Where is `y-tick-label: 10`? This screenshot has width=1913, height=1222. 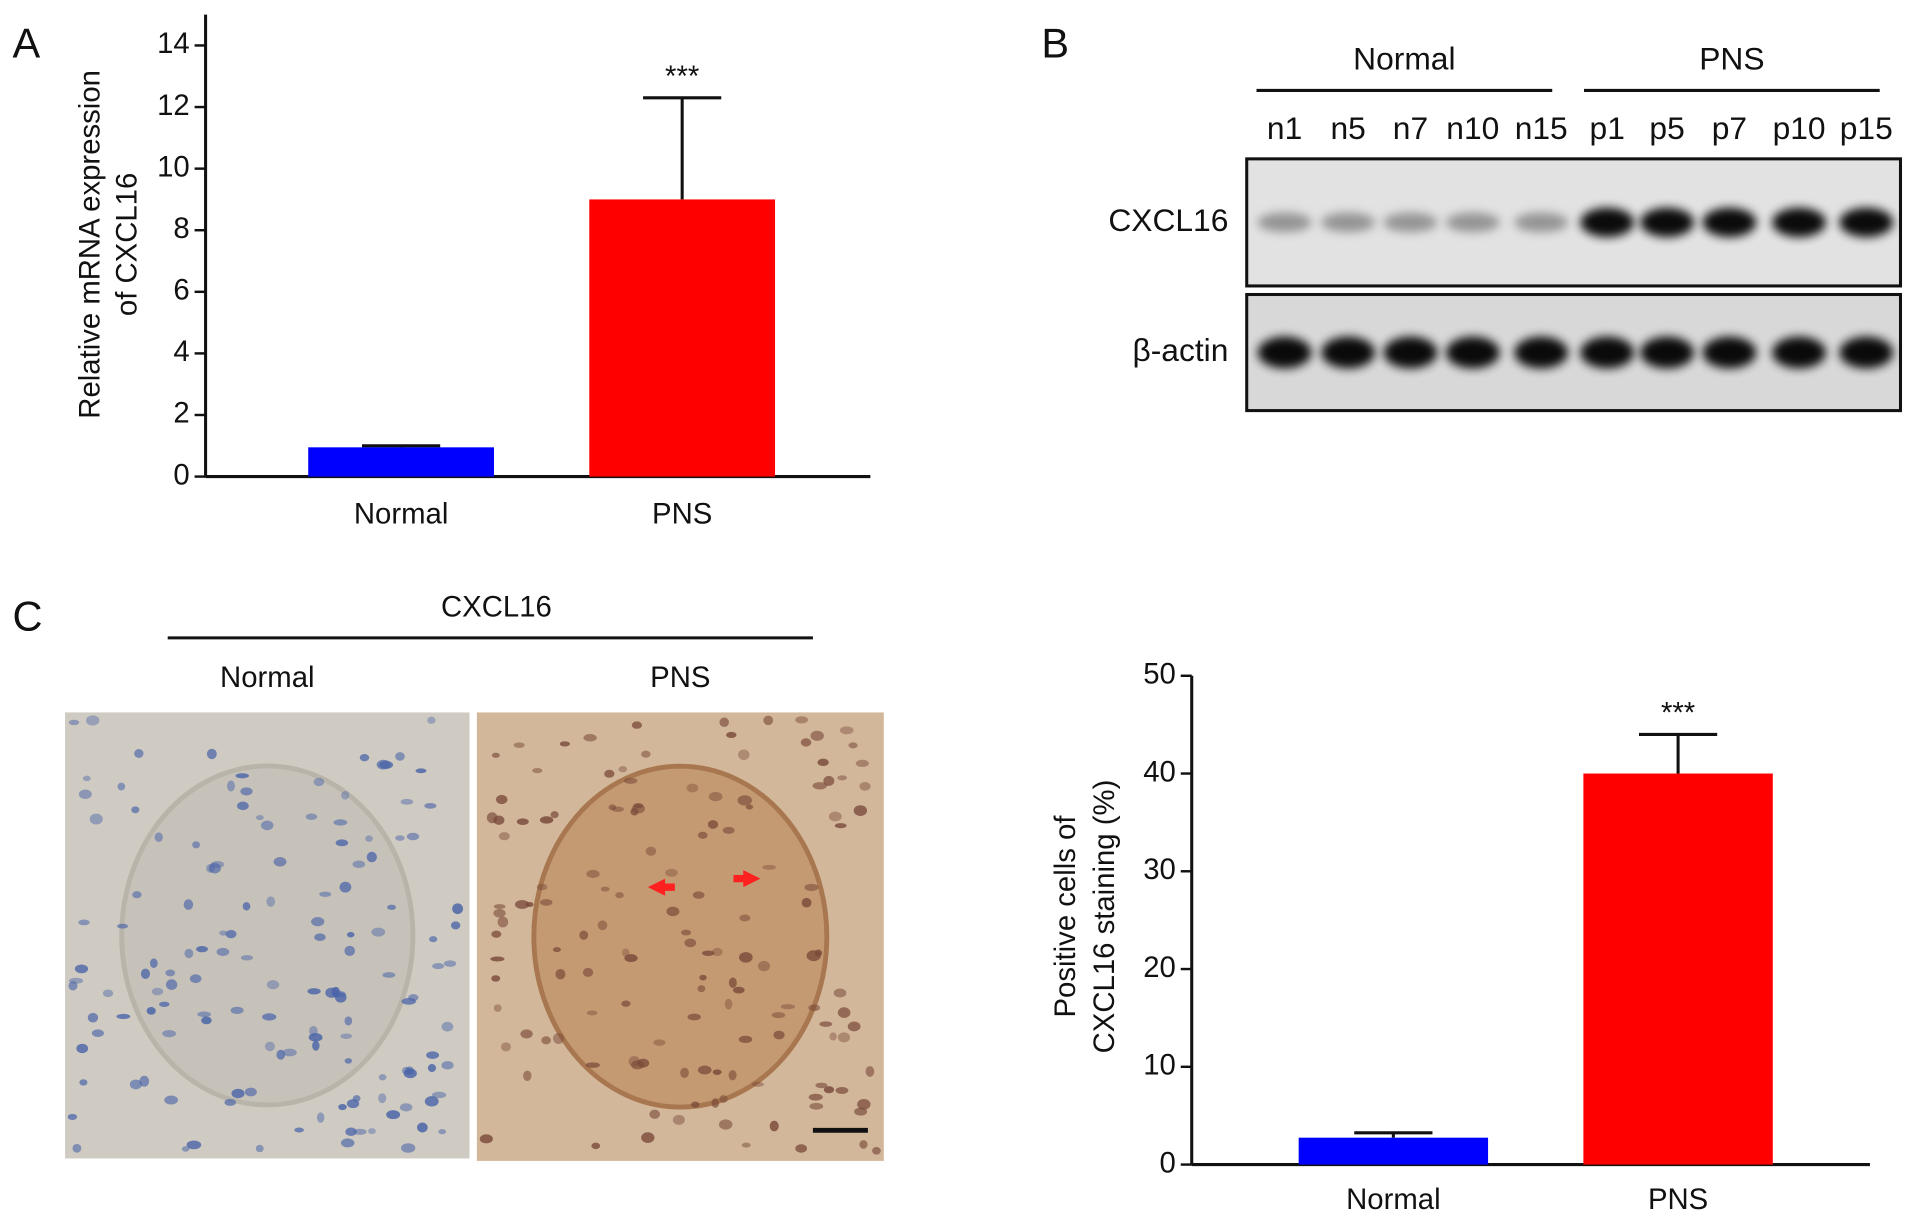 y-tick-label: 10 is located at coordinates (173, 166).